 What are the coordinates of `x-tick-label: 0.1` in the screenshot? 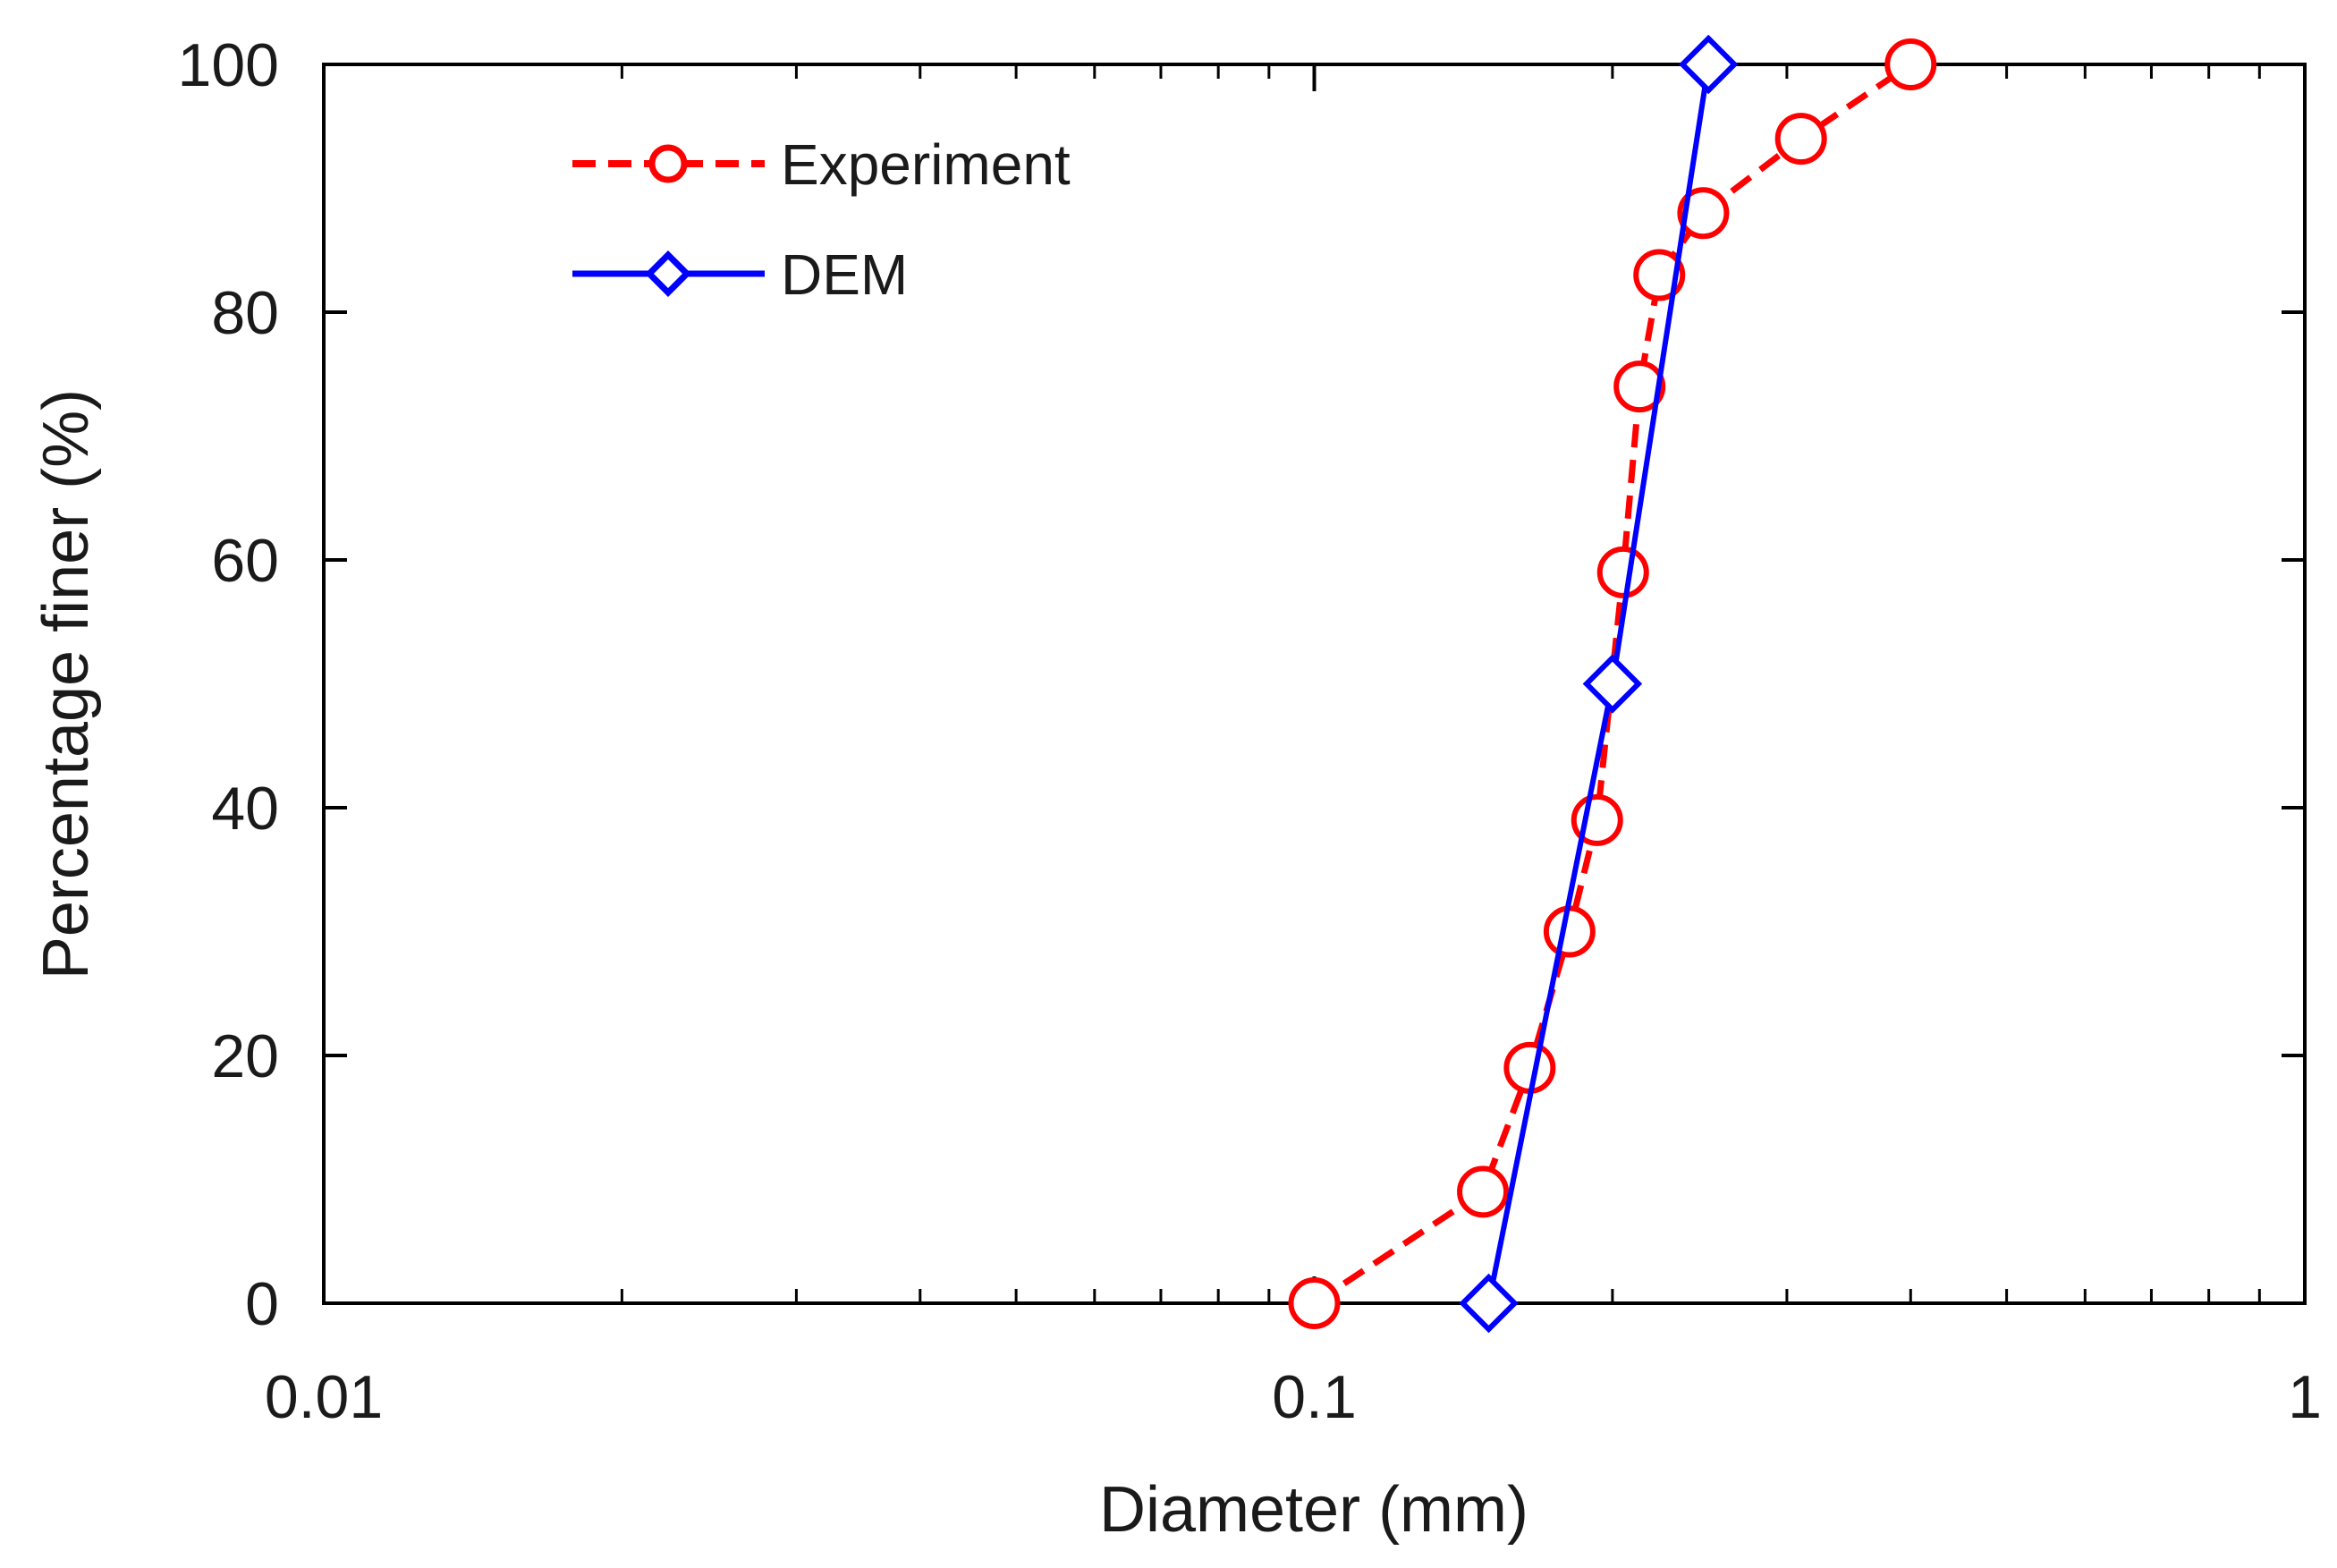 It's located at (1314, 1397).